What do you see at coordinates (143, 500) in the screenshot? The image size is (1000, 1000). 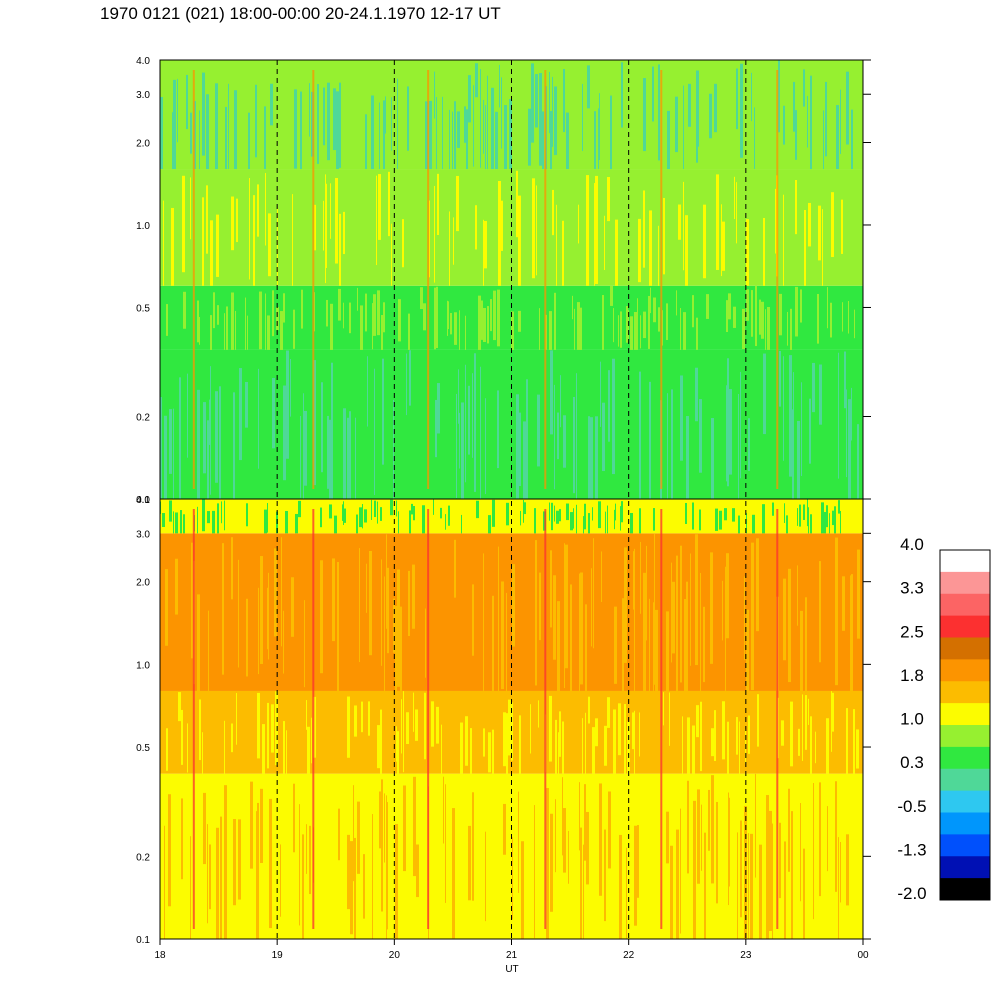 I see `y-tick-label: 0.1` at bounding box center [143, 500].